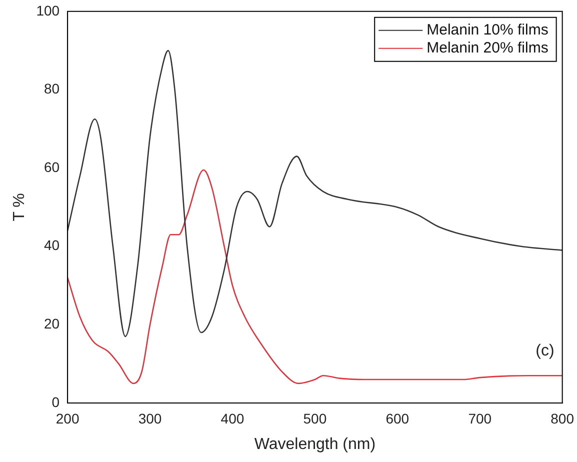 The height and width of the screenshot is (462, 577). I want to click on y-tick-label: 0, so click(56, 402).